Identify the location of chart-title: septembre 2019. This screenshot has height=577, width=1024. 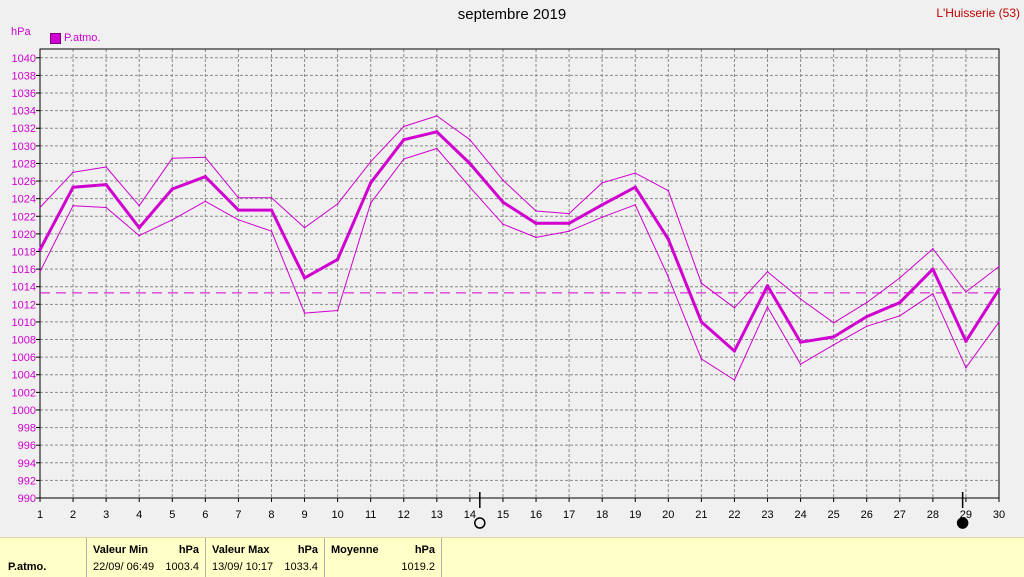
(512, 14).